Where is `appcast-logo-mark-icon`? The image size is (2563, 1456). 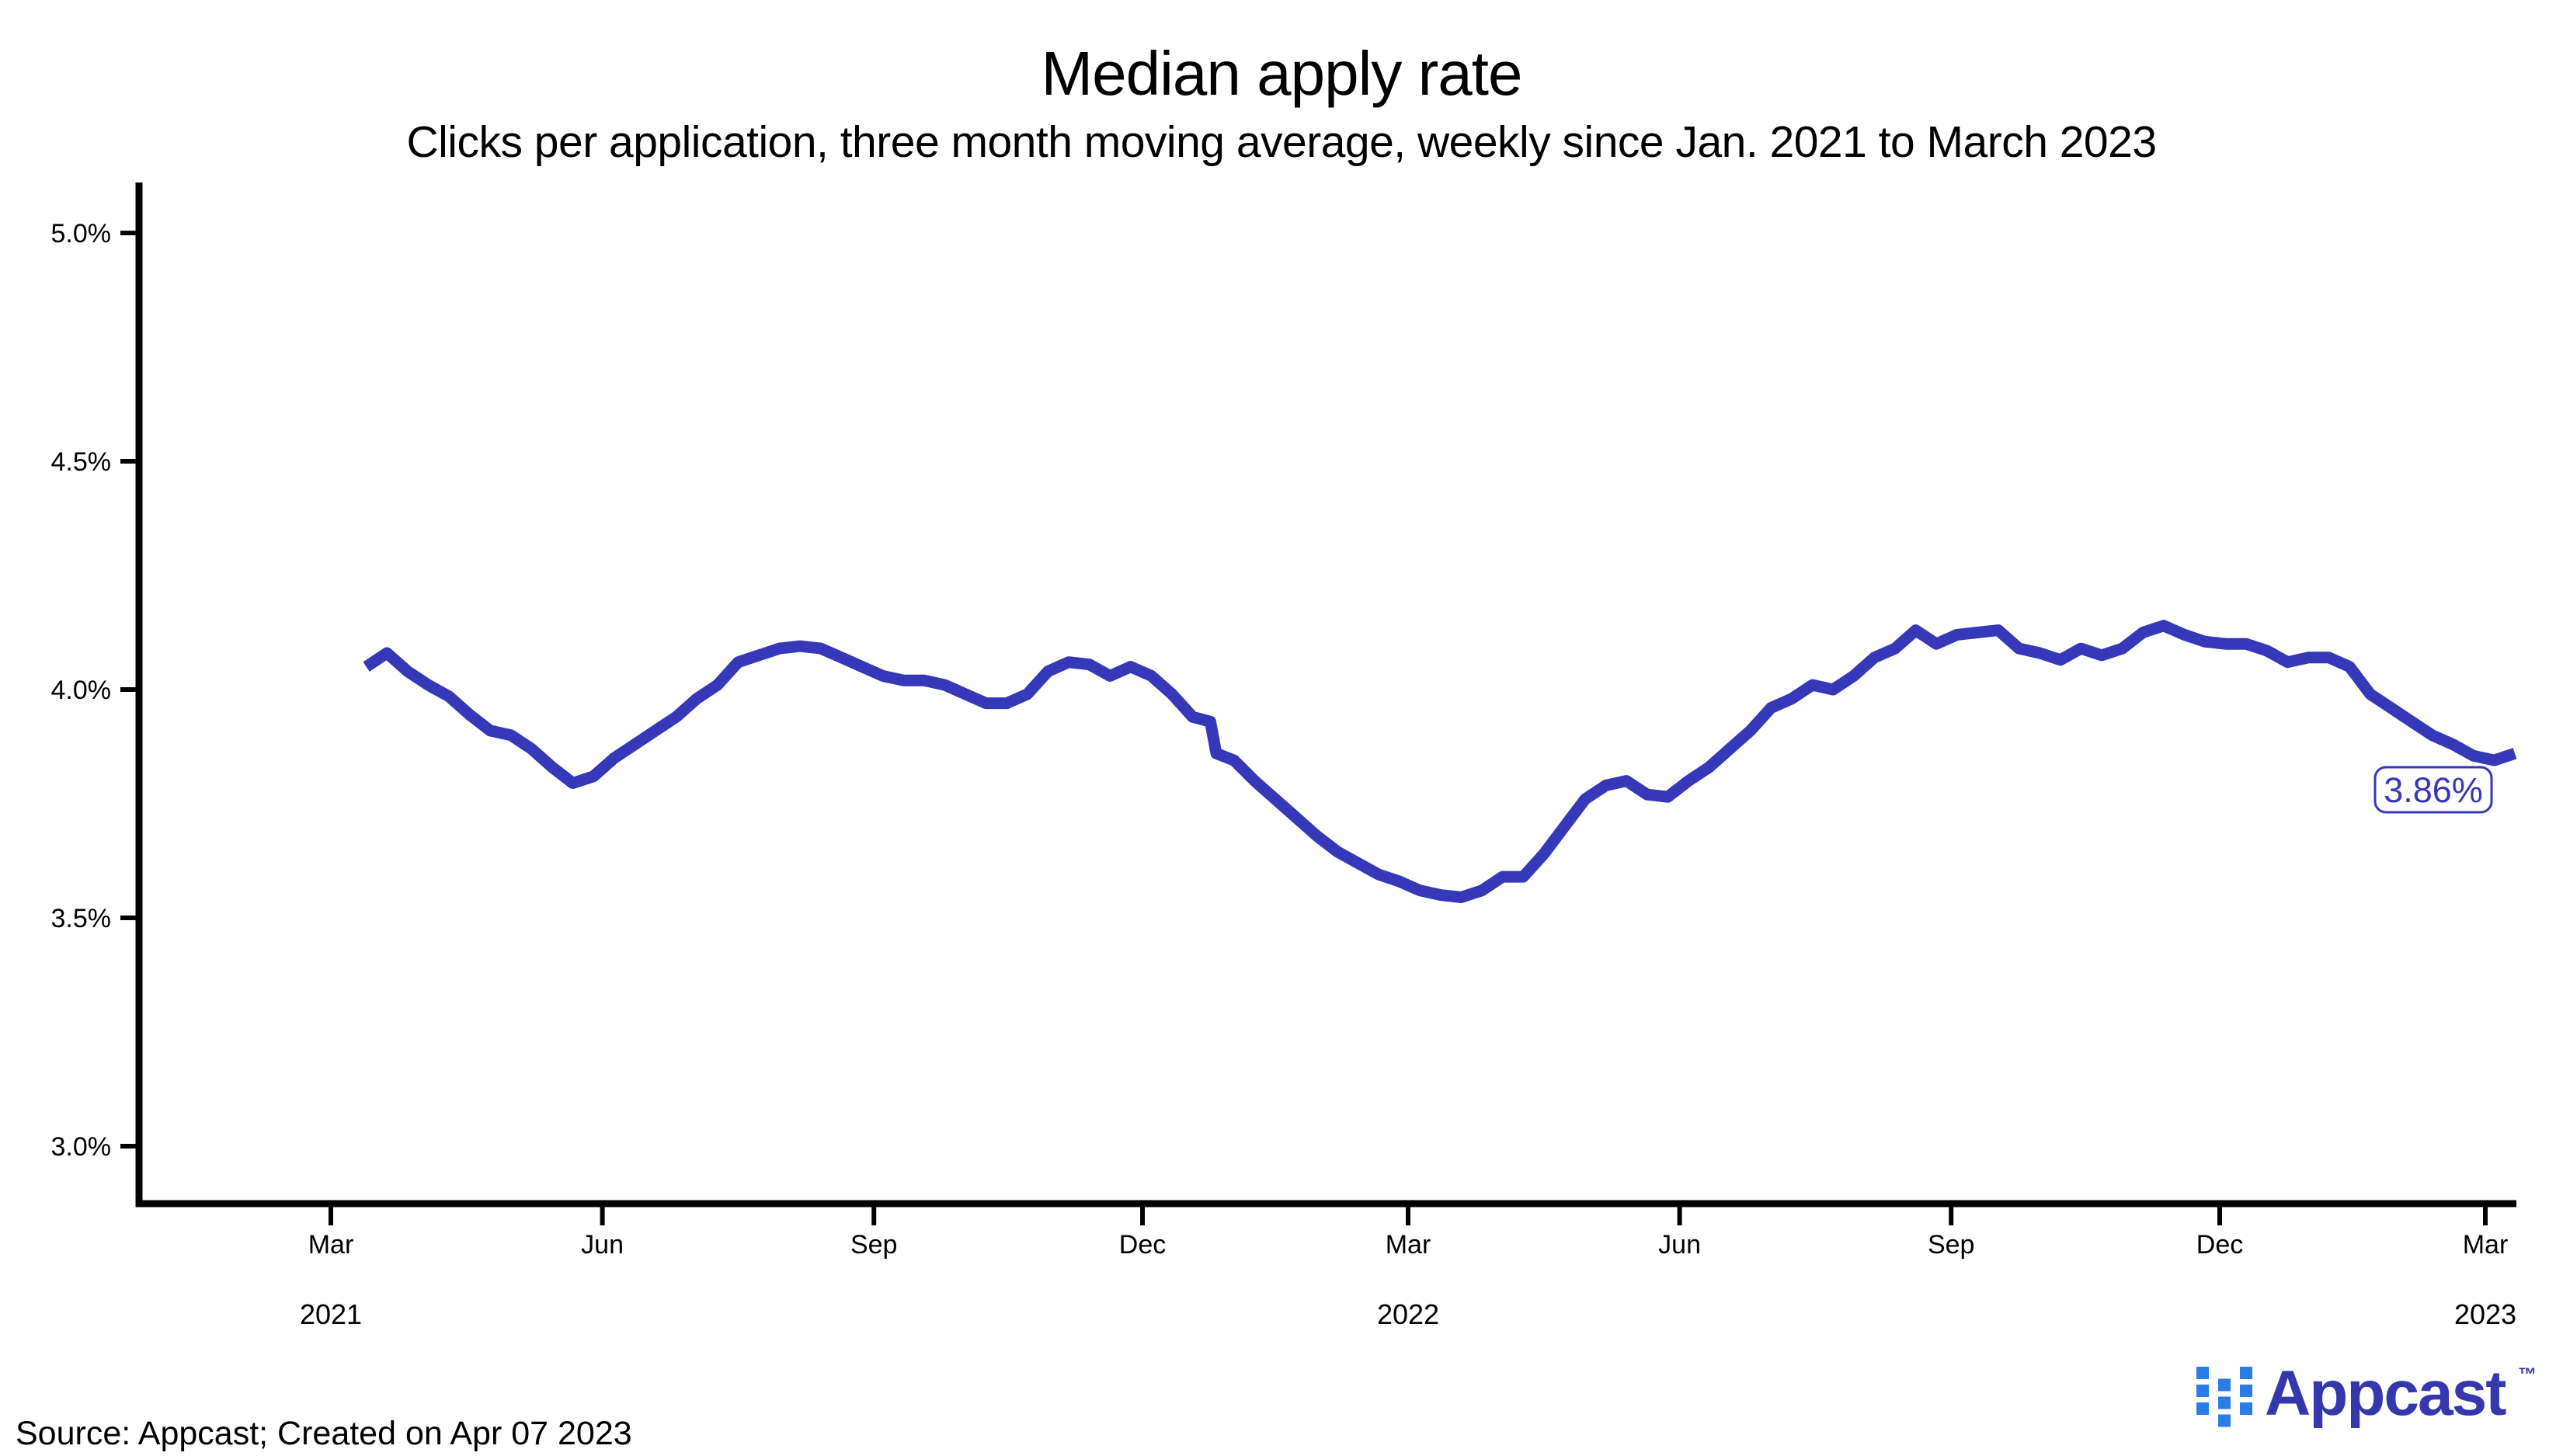 appcast-logo-mark-icon is located at coordinates (2224, 1397).